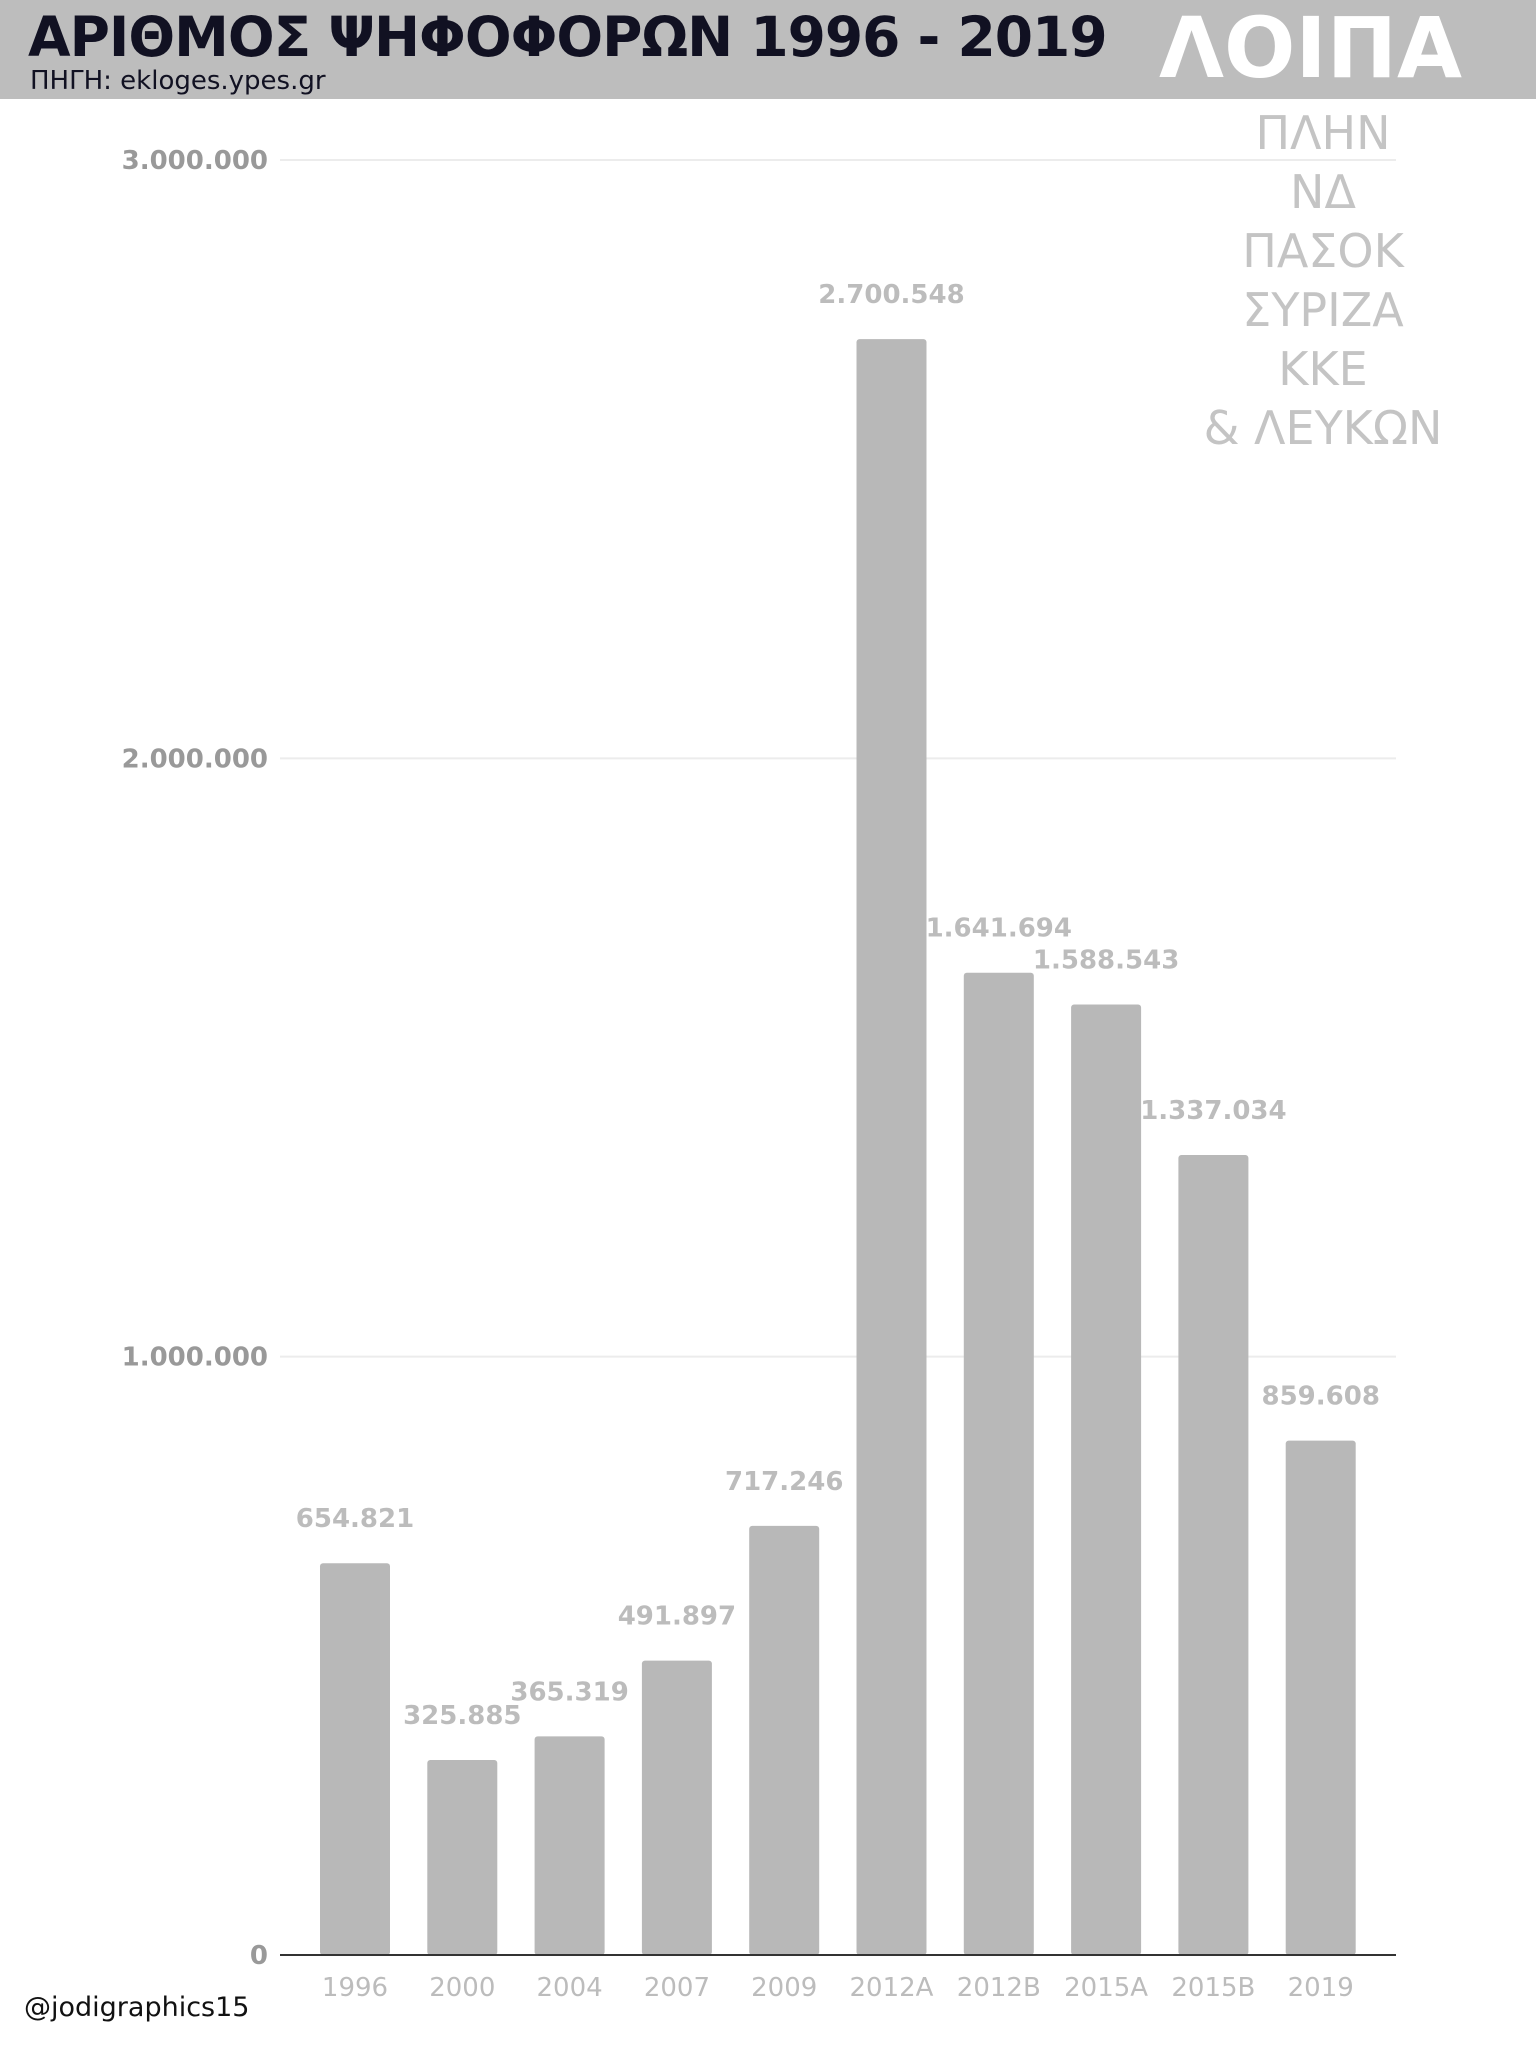 Image resolution: width=1536 pixels, height=2048 pixels. I want to click on note-line: ΠΑΣΟΚ, so click(1323, 251).